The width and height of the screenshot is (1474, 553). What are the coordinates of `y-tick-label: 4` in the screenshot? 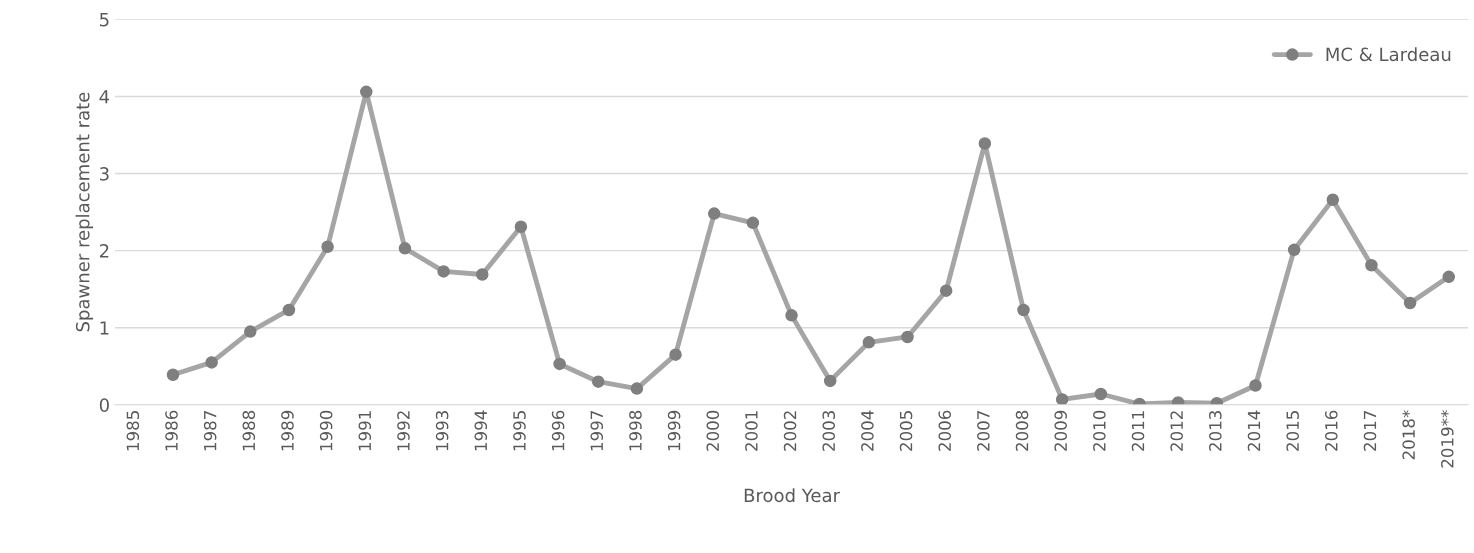 It's located at (104, 97).